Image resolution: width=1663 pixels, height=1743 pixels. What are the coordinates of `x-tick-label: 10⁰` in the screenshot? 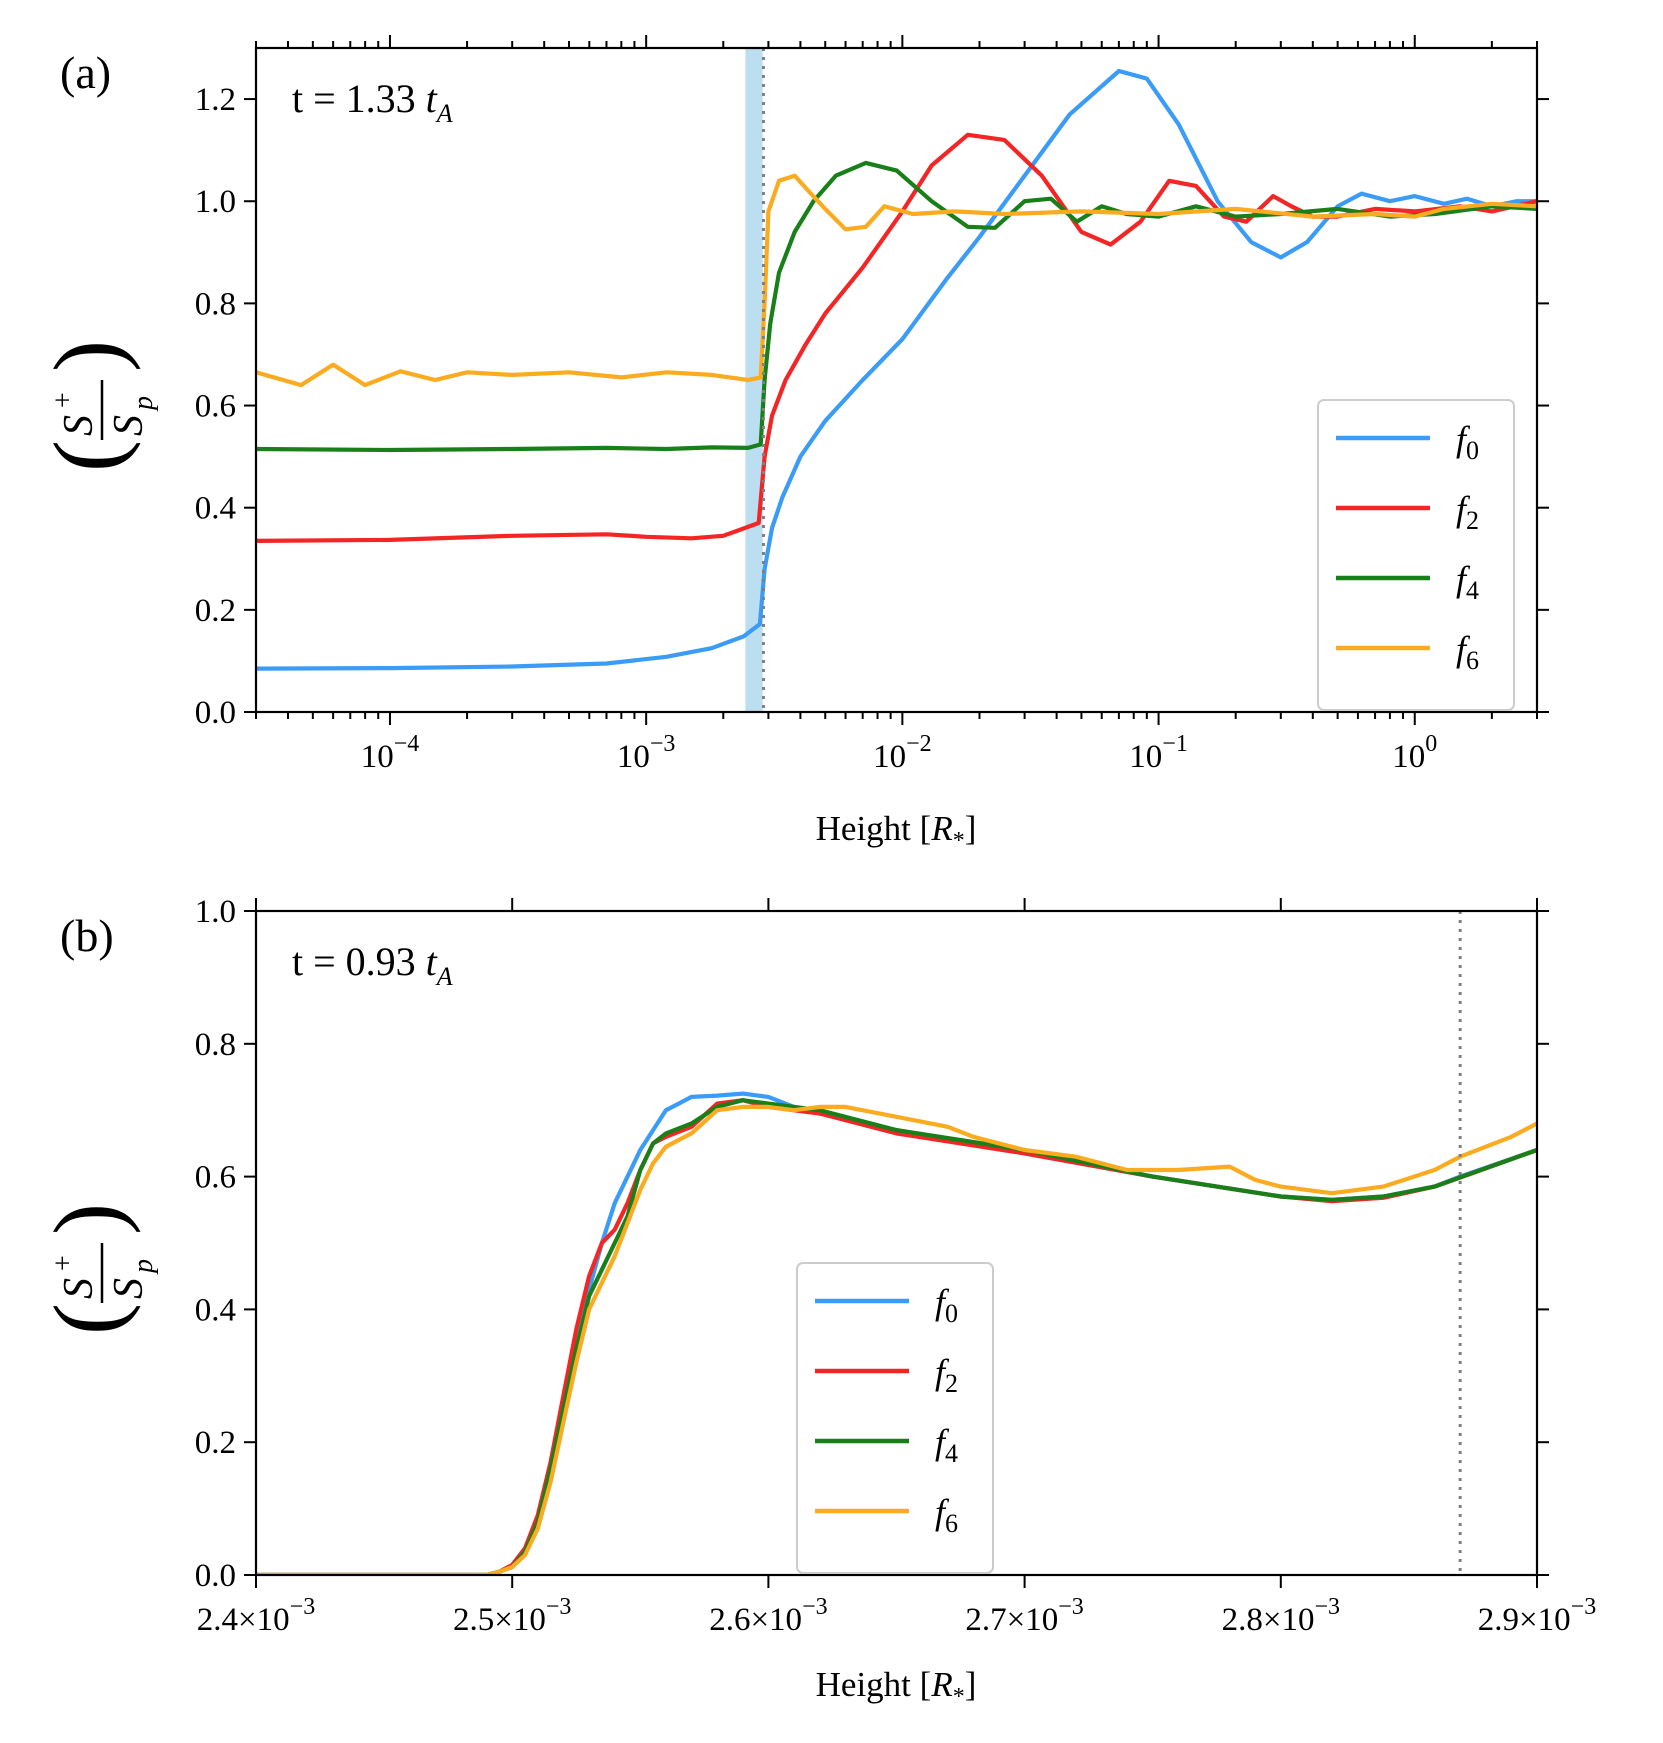 It's located at (1414, 753).